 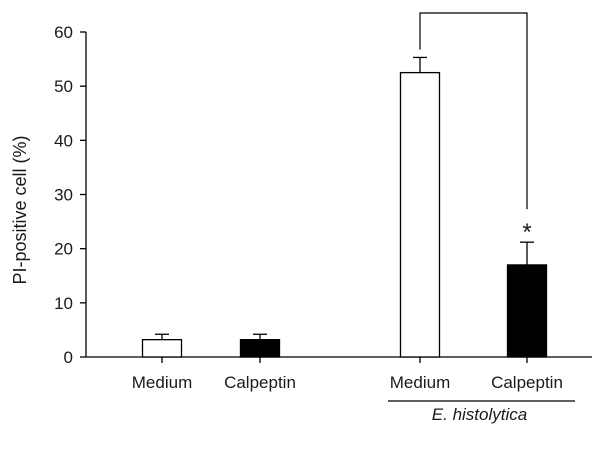 I want to click on x-tick-label-3: Calpeptin, so click(x=527, y=382).